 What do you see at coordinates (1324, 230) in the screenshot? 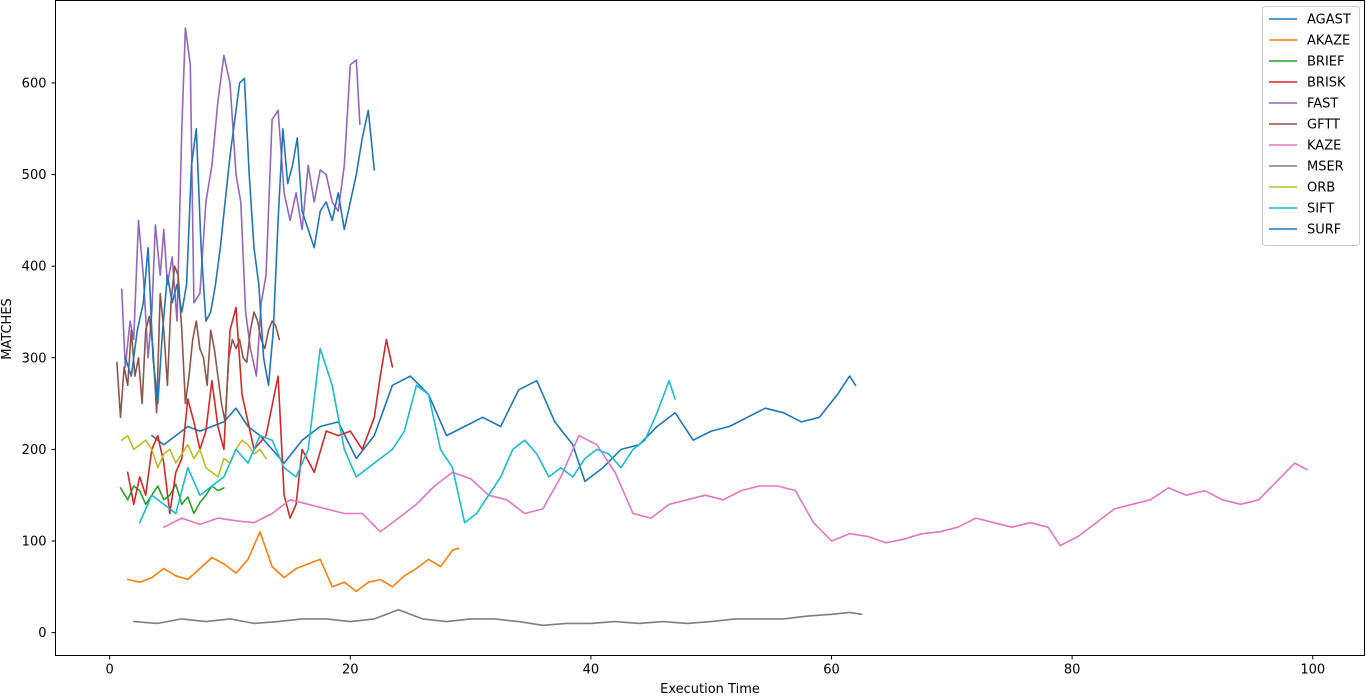
I see `legend-label: SURF` at bounding box center [1324, 230].